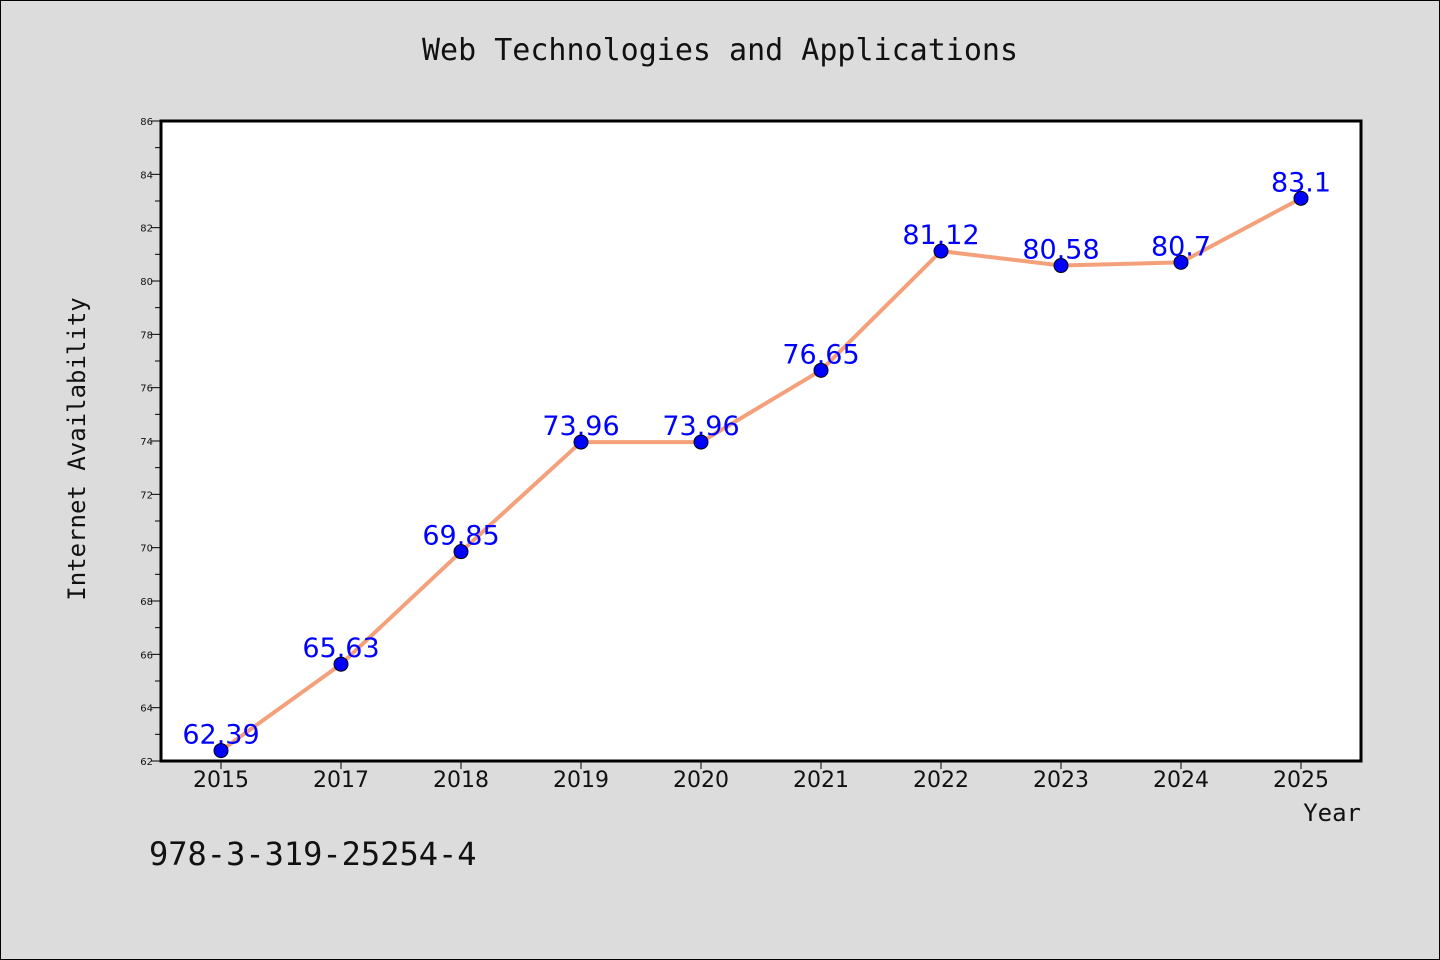 This screenshot has height=960, width=1440. Describe the element at coordinates (701, 780) in the screenshot. I see `x-tick-label: 2020` at that location.